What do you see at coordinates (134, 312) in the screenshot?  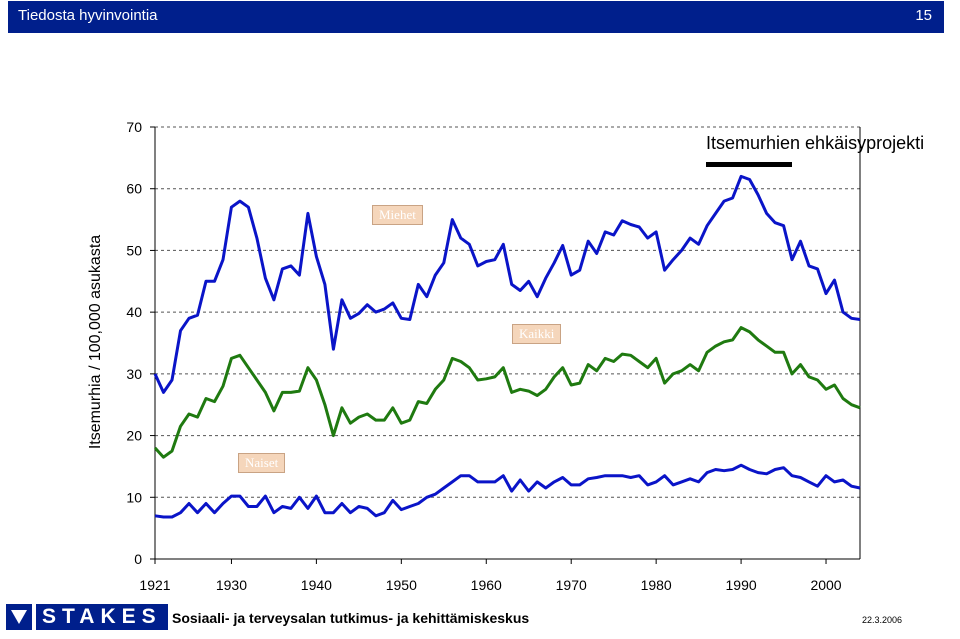 I see `y-tick-label: 40` at bounding box center [134, 312].